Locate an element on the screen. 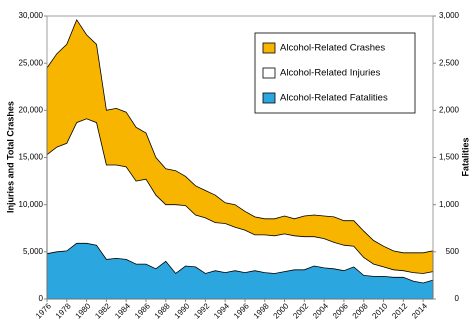  y2-tick-label: 3,000 is located at coordinates (449, 15).